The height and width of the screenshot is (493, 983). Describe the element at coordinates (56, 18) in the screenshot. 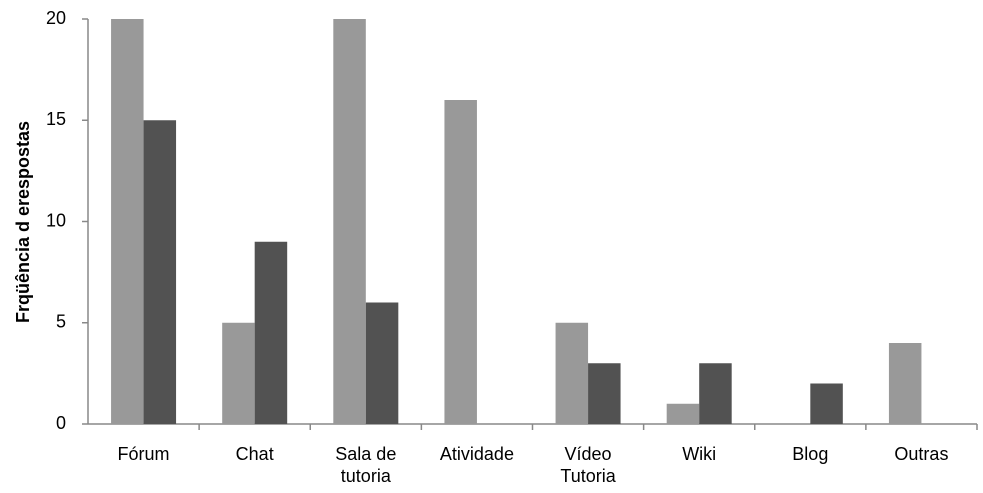

I see `y-tick-label: 20` at that location.